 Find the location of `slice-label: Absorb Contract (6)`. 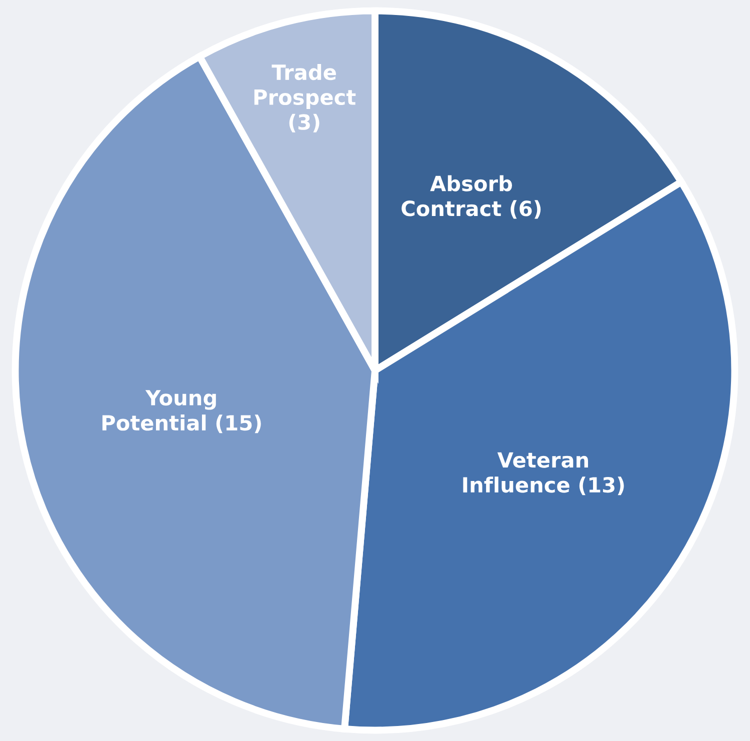

slice-label: Absorb Contract (6) is located at coordinates (471, 197).